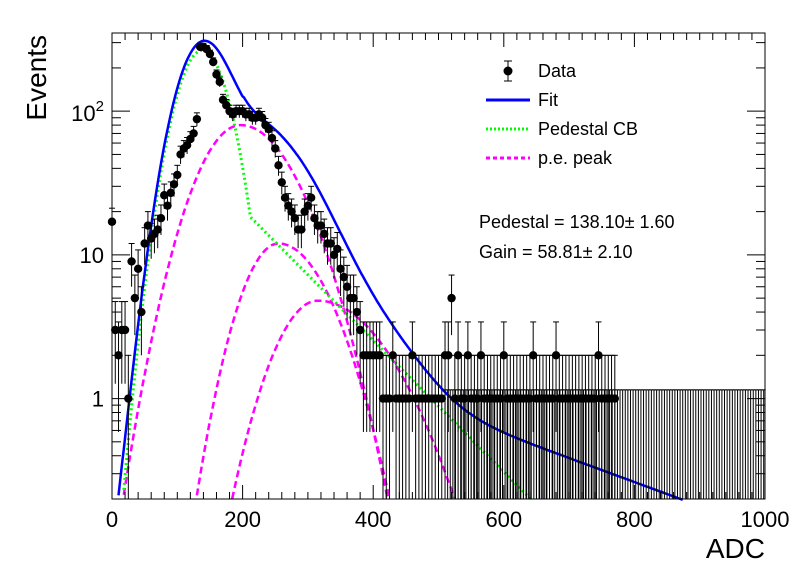 The image size is (796, 572). I want to click on legend-label: Pedestal CB, so click(588, 129).